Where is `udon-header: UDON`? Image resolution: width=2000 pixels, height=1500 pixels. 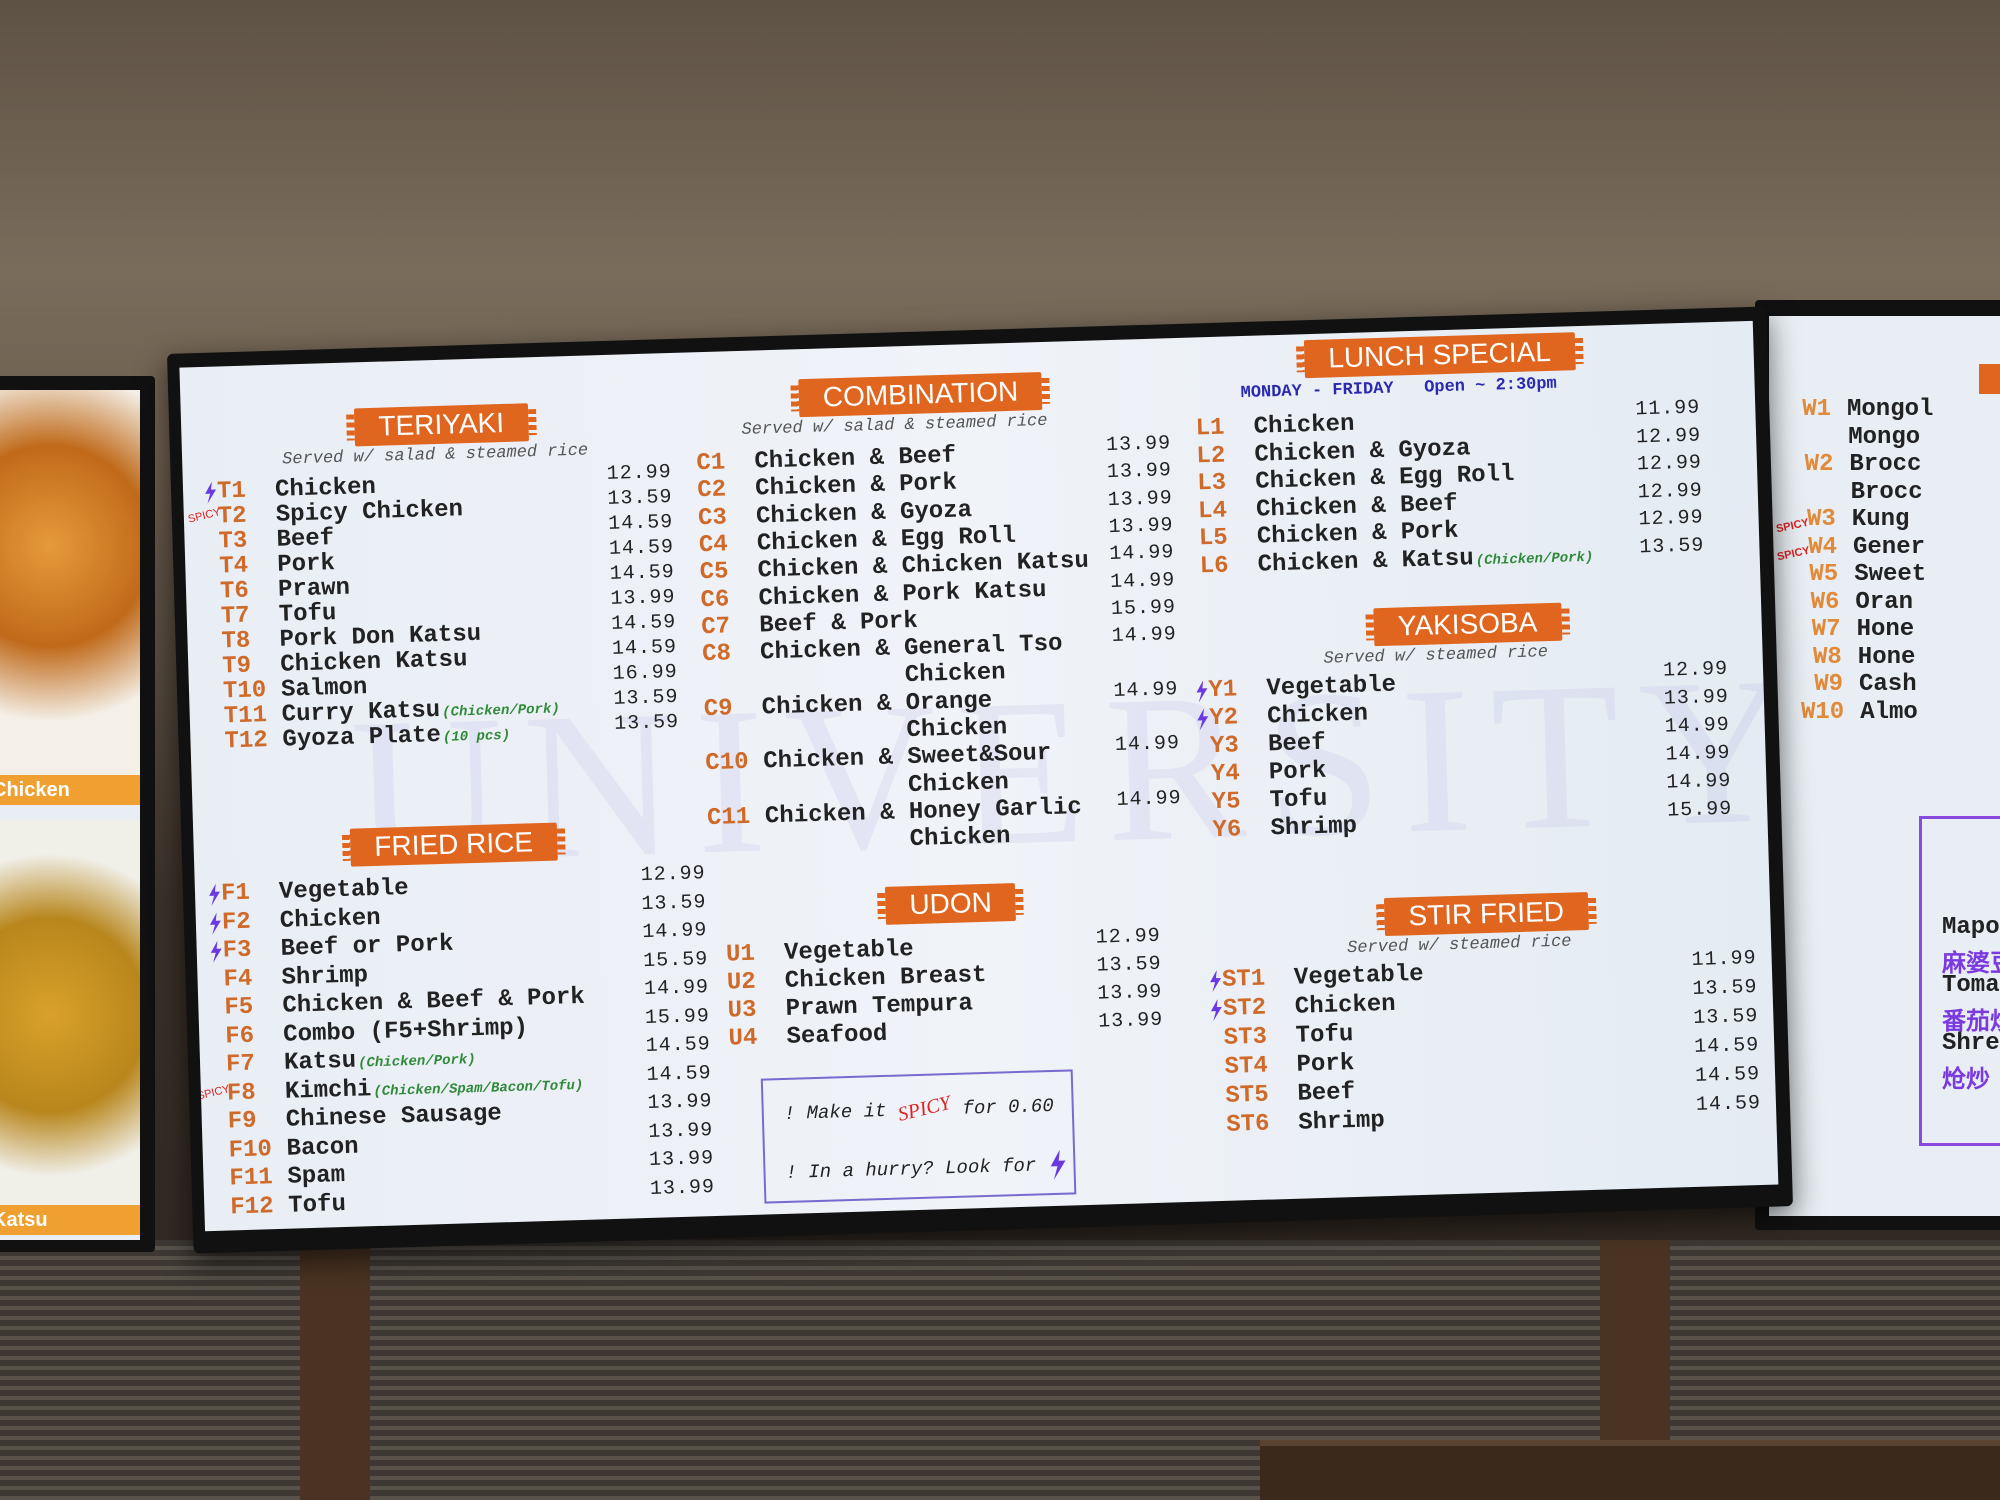
udon-header: UDON is located at coordinates (950, 903).